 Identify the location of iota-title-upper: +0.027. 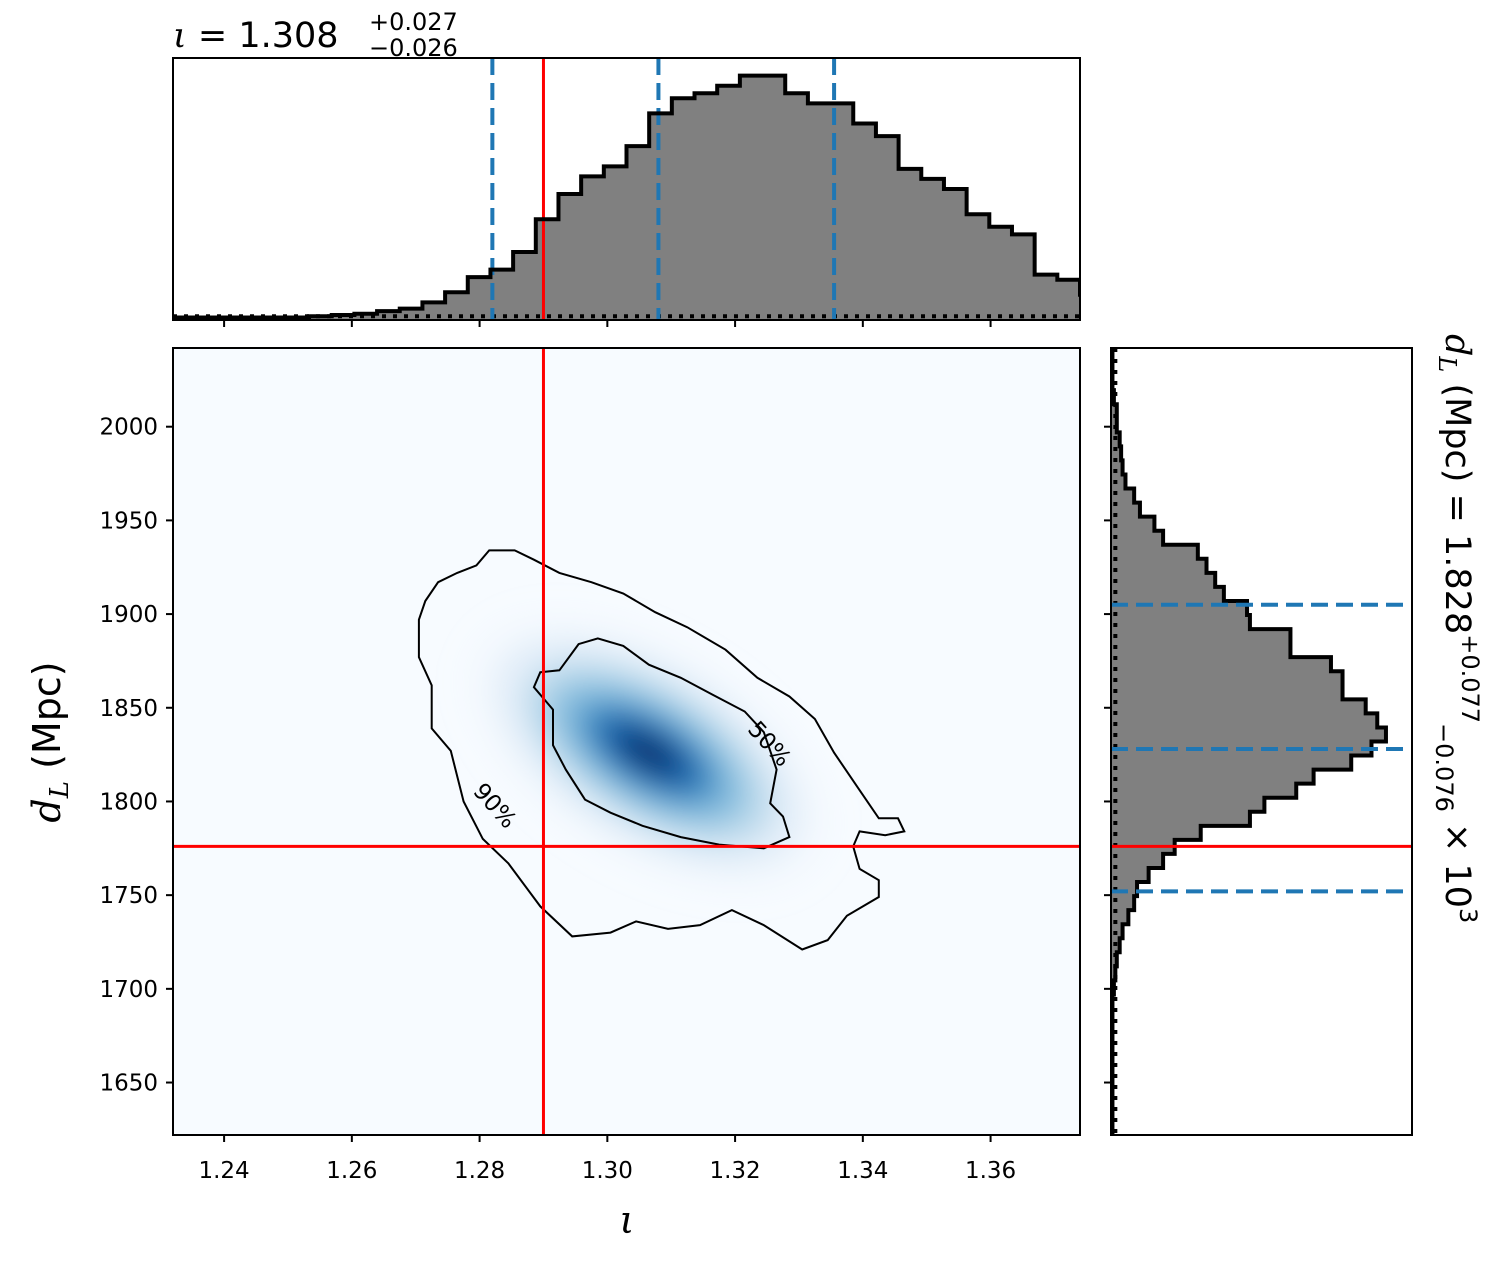
(413, 22).